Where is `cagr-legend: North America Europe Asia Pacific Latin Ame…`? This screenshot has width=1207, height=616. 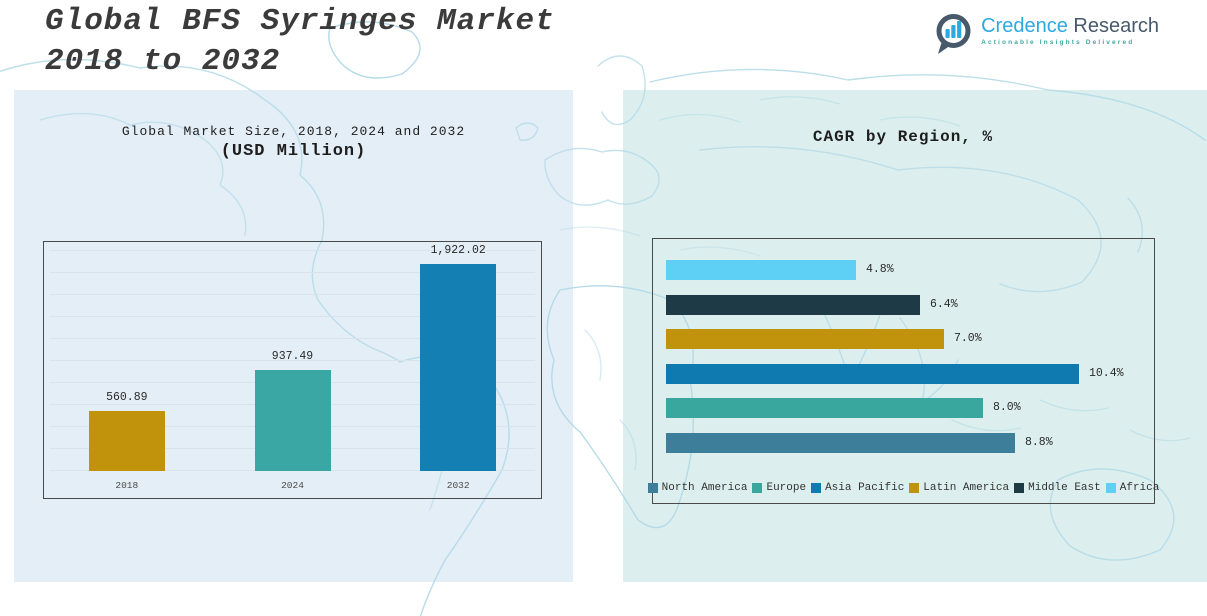 cagr-legend: North America Europe Asia Pacific Latin Ame… is located at coordinates (903, 488).